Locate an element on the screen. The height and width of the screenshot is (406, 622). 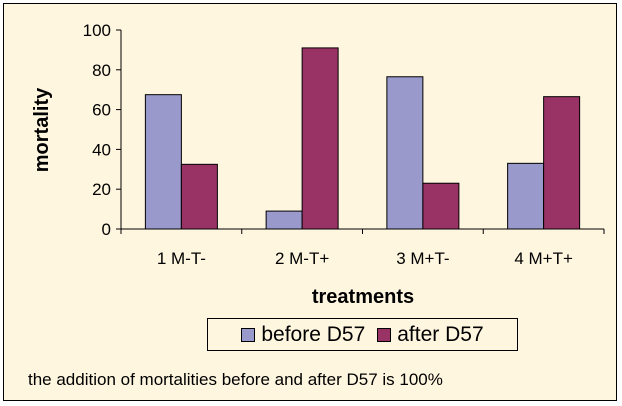
legend-swatch-after is located at coordinates (384, 334).